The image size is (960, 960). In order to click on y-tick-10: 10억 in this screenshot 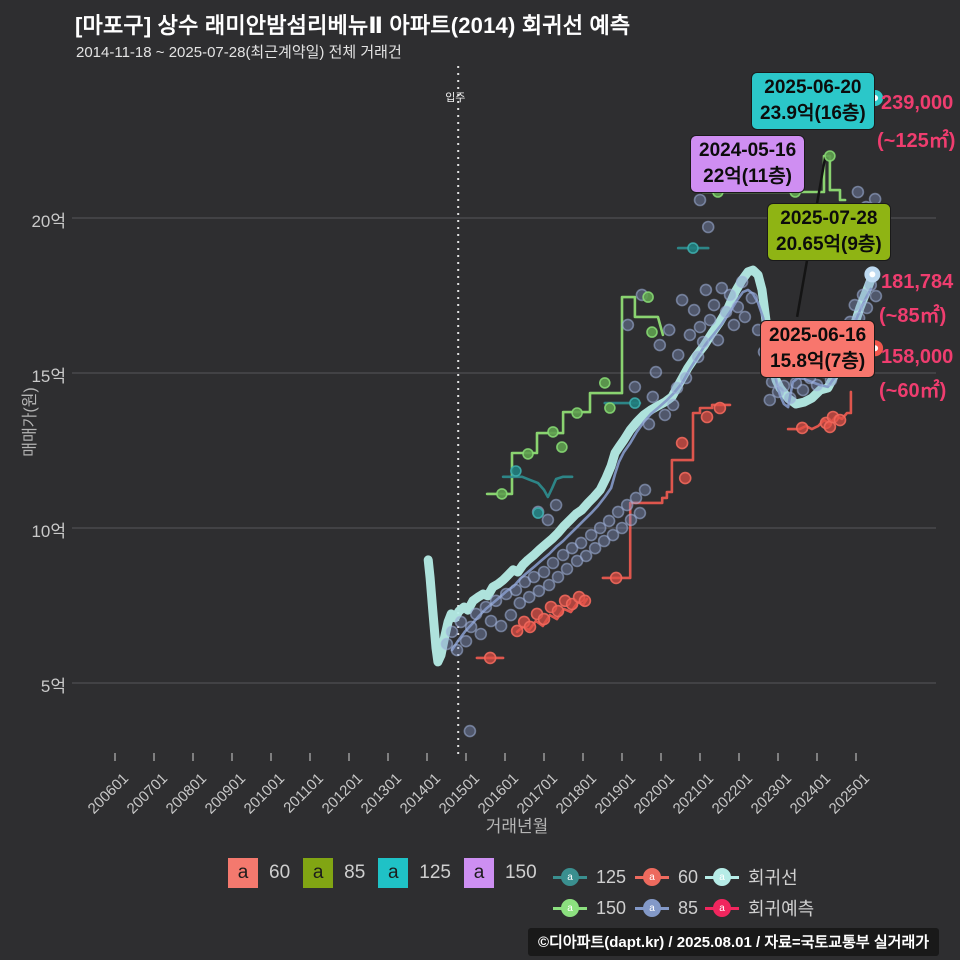, I will do `click(48, 531)`.